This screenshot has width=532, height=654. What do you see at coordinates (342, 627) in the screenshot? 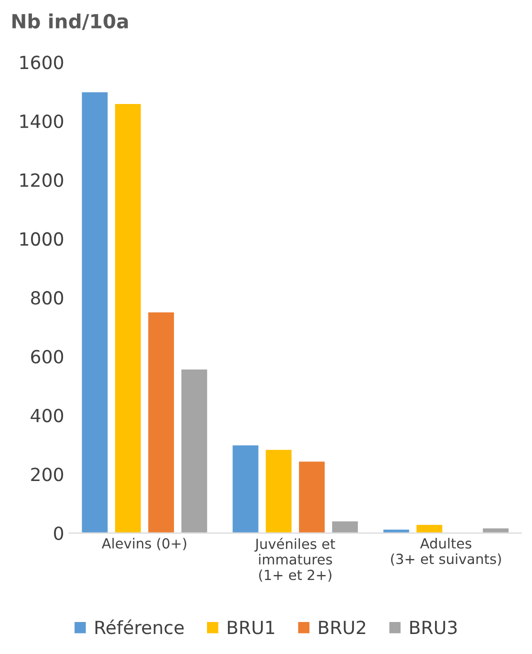
I see `legend-label: BRU2` at bounding box center [342, 627].